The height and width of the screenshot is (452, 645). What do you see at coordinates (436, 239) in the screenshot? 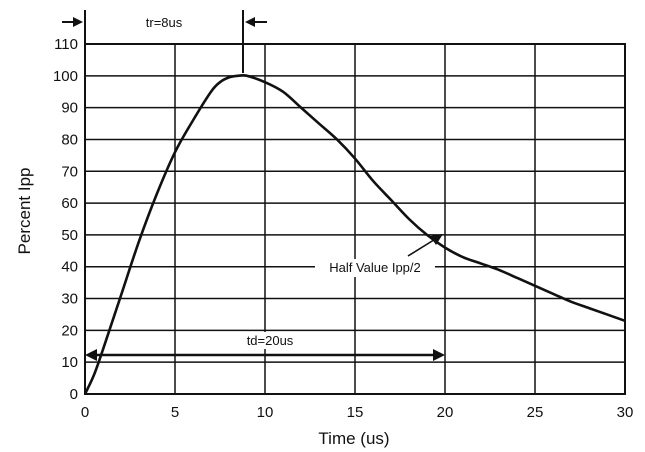
I see `half-value-arrowhead` at bounding box center [436, 239].